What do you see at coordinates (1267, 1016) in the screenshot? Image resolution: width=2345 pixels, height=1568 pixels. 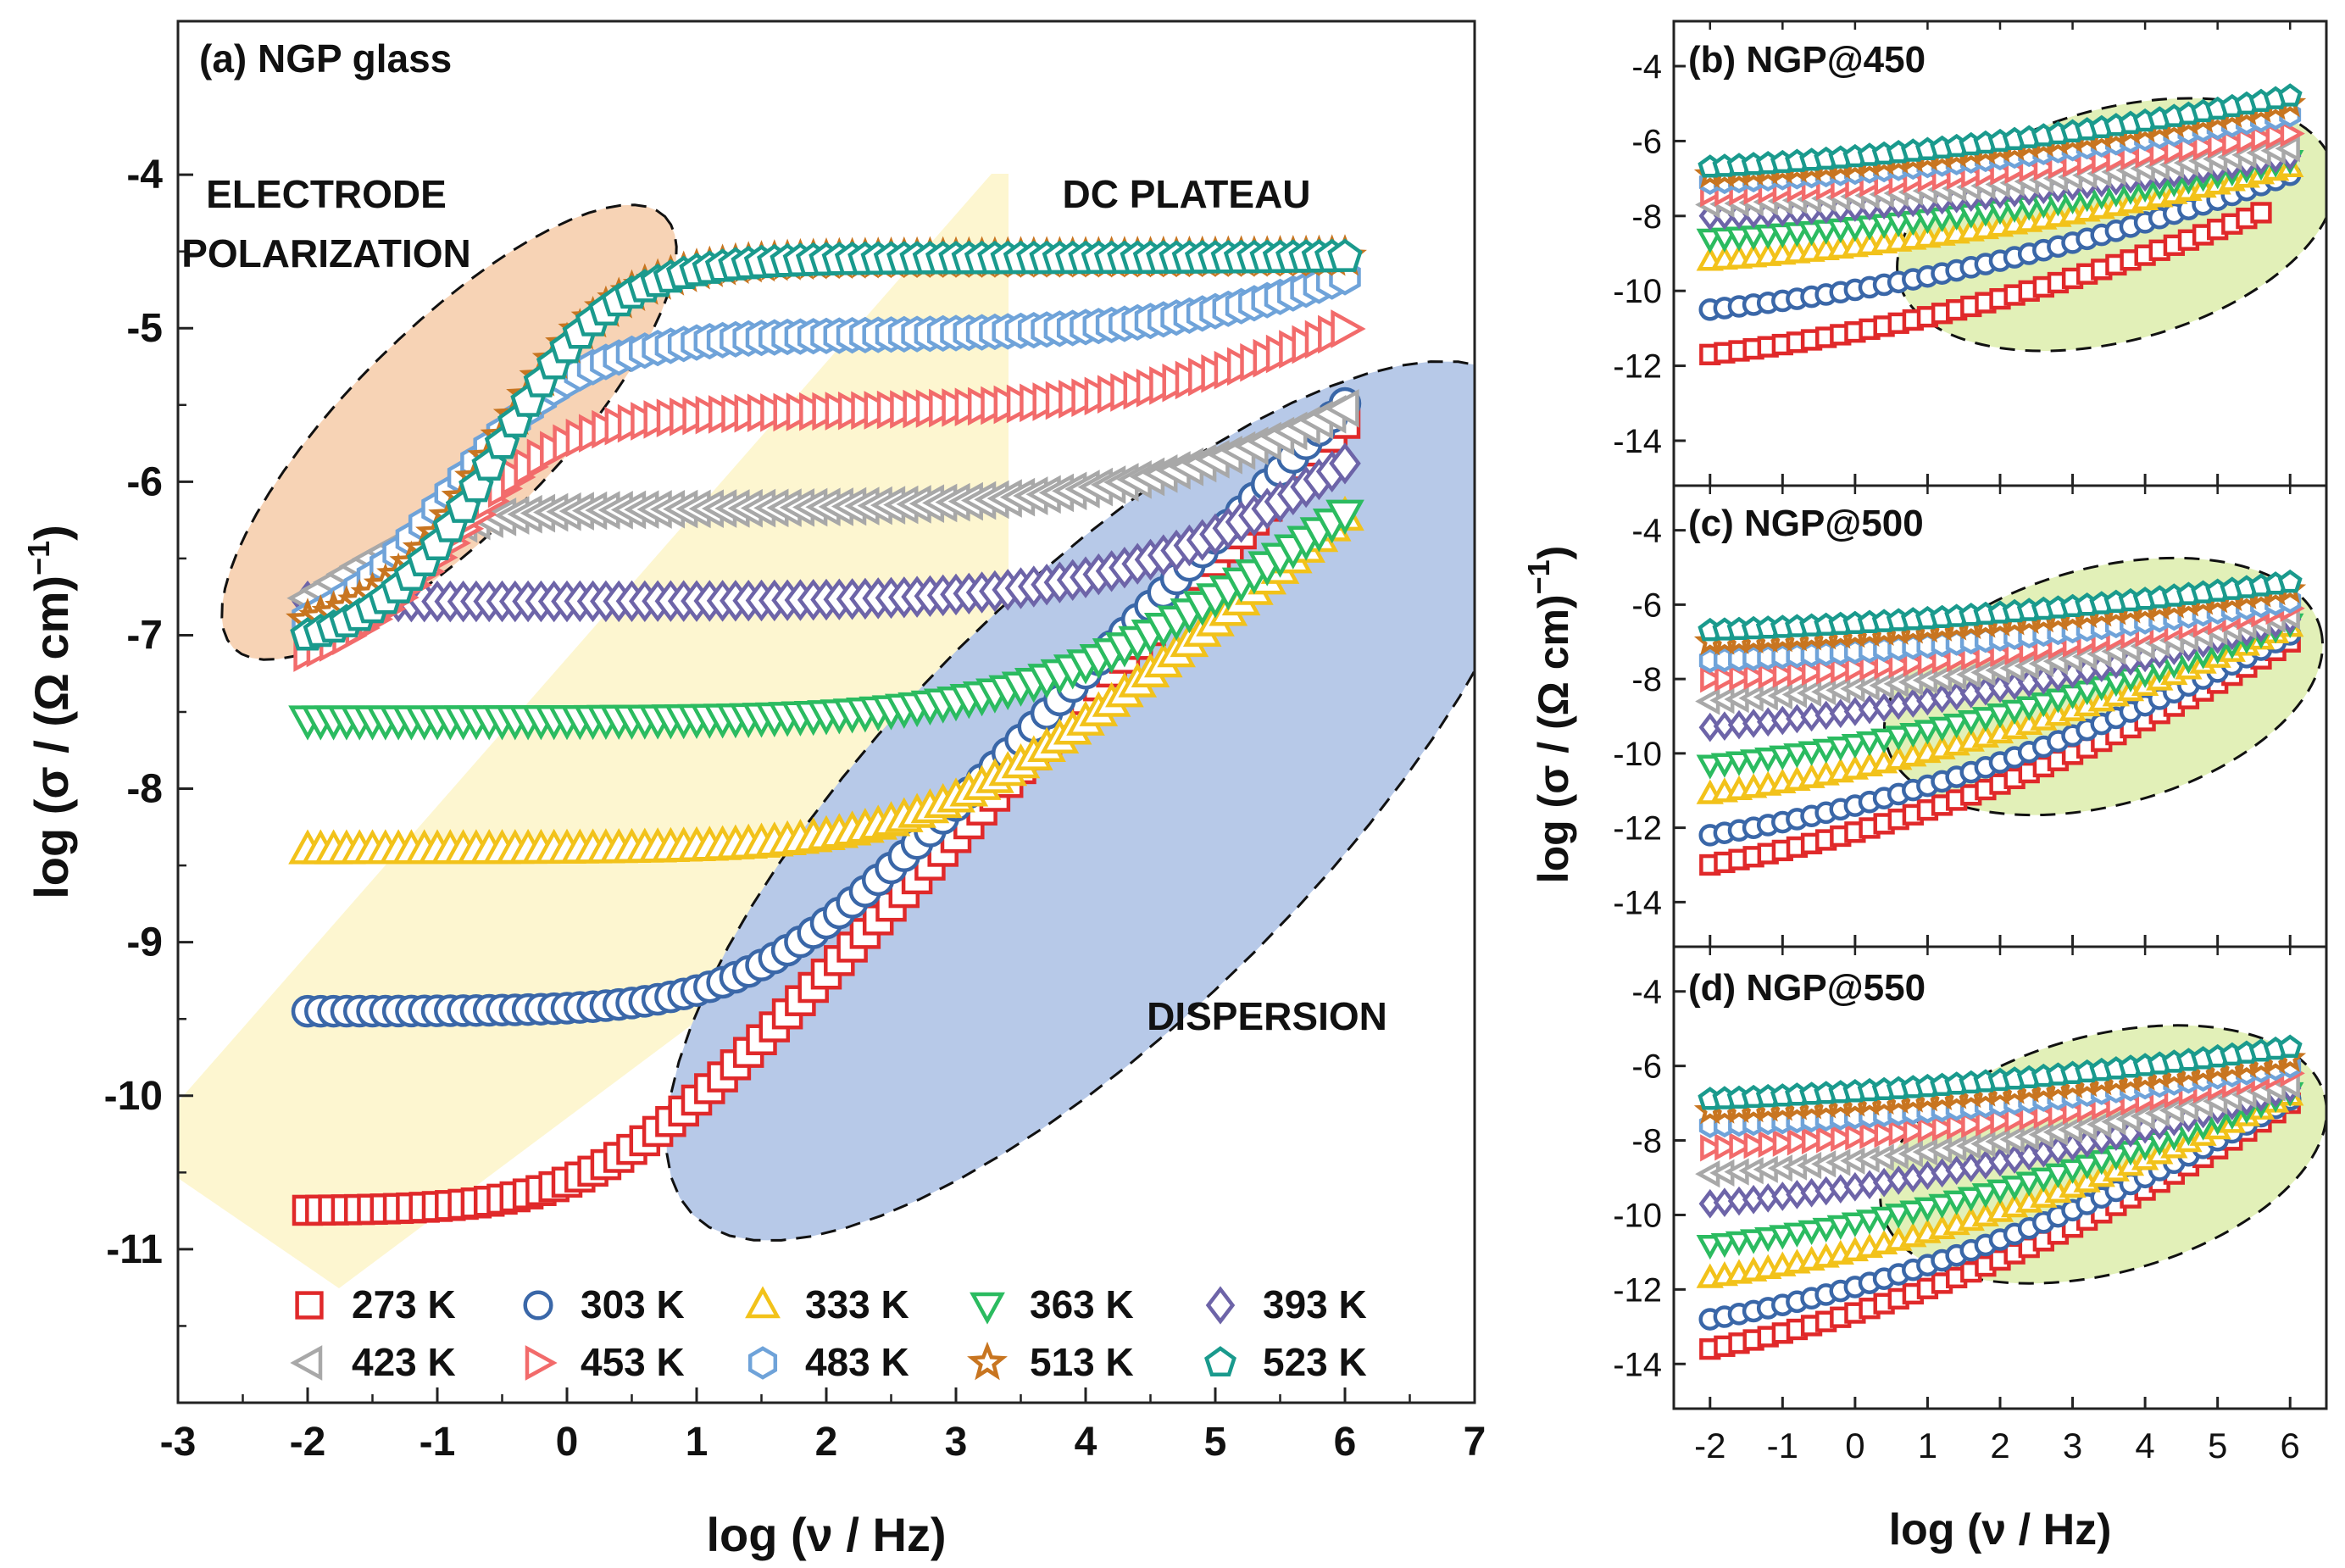 I see `annotation-dispersion: DISPERSION` at bounding box center [1267, 1016].